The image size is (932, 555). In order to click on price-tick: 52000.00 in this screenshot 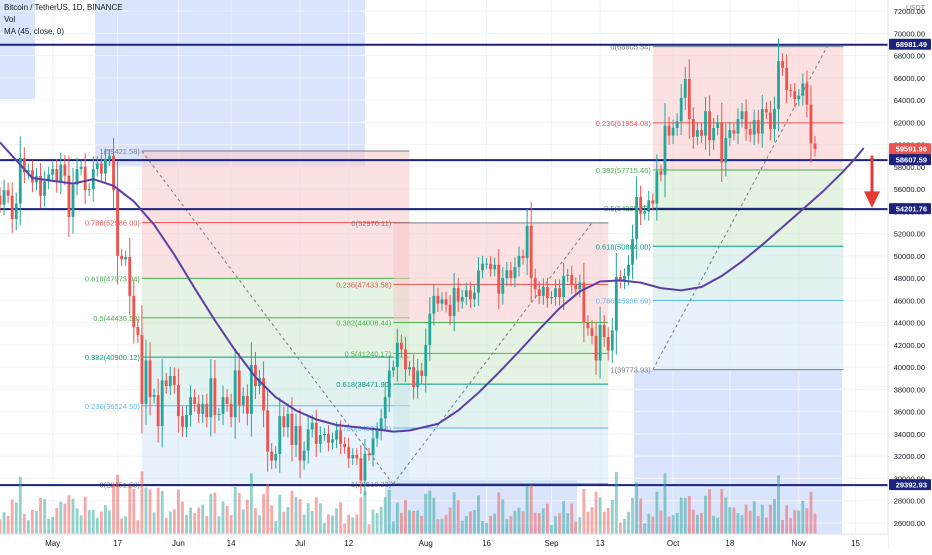, I will do `click(909, 234)`.